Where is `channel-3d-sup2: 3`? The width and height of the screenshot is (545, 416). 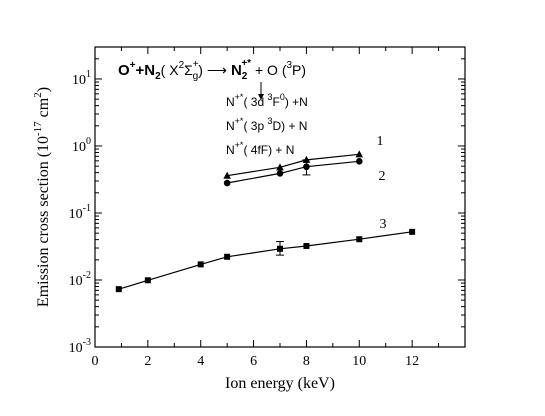 channel-3d-sup2: 3 is located at coordinates (269, 97).